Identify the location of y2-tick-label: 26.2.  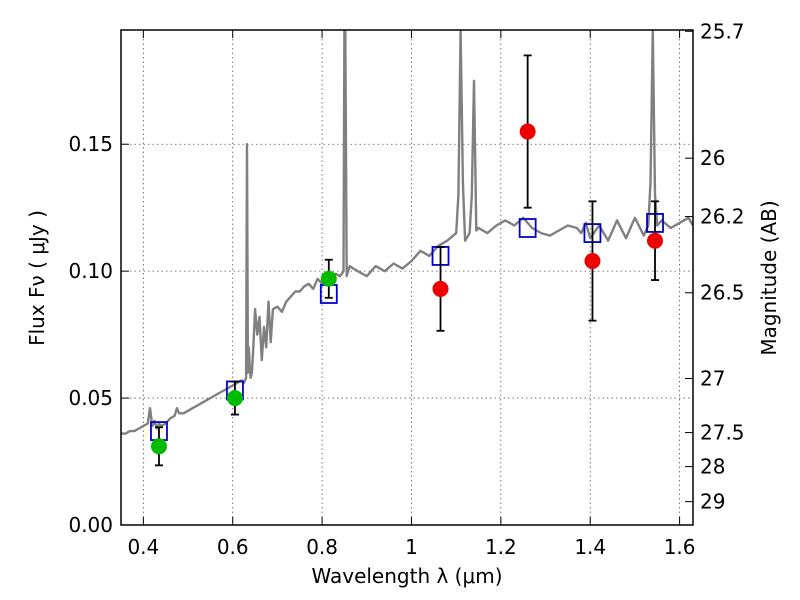
(722, 217).